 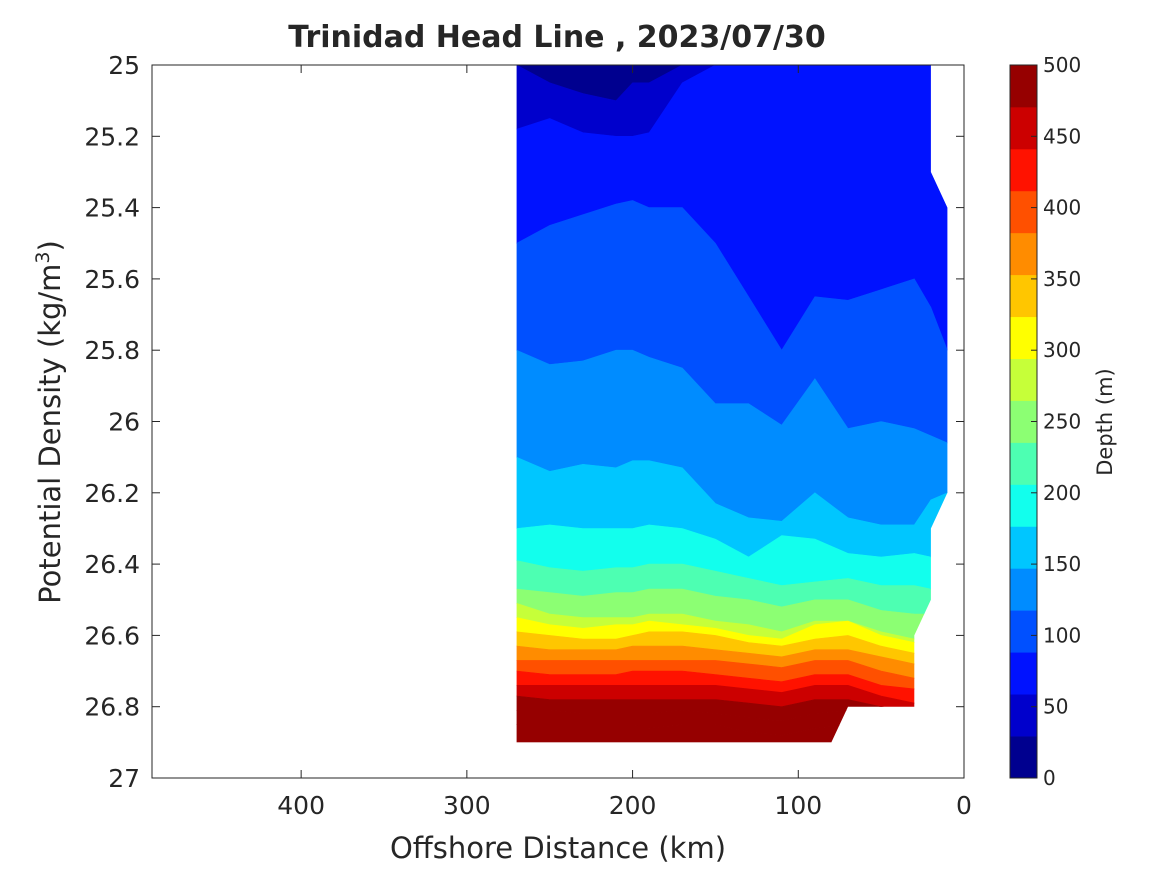 I want to click on x-tick-labels: 400 300 200 100 0, so click(x=624, y=805).